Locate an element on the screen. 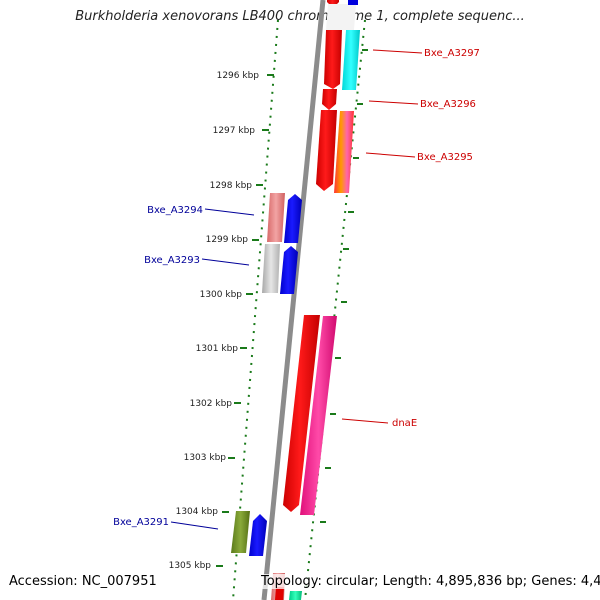  forward-strand-genes is located at coordinates (315, 300).